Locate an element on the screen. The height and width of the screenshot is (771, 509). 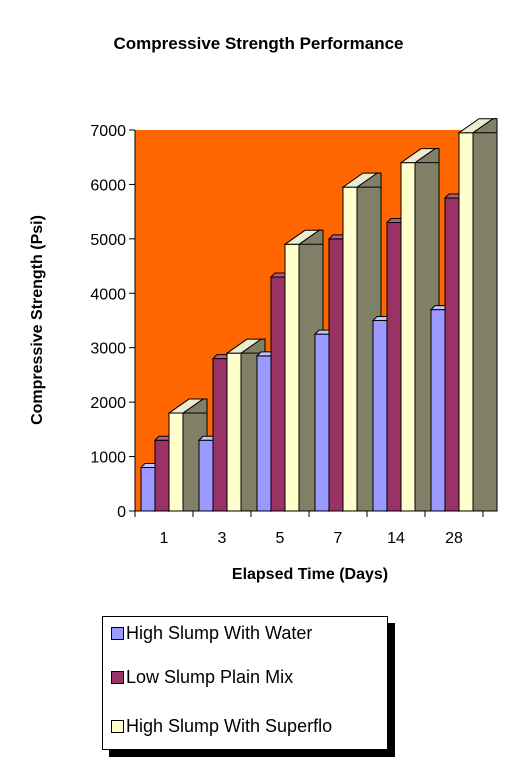
legend-item-high-slump-water: High Slump With Water is located at coordinates (211, 633).